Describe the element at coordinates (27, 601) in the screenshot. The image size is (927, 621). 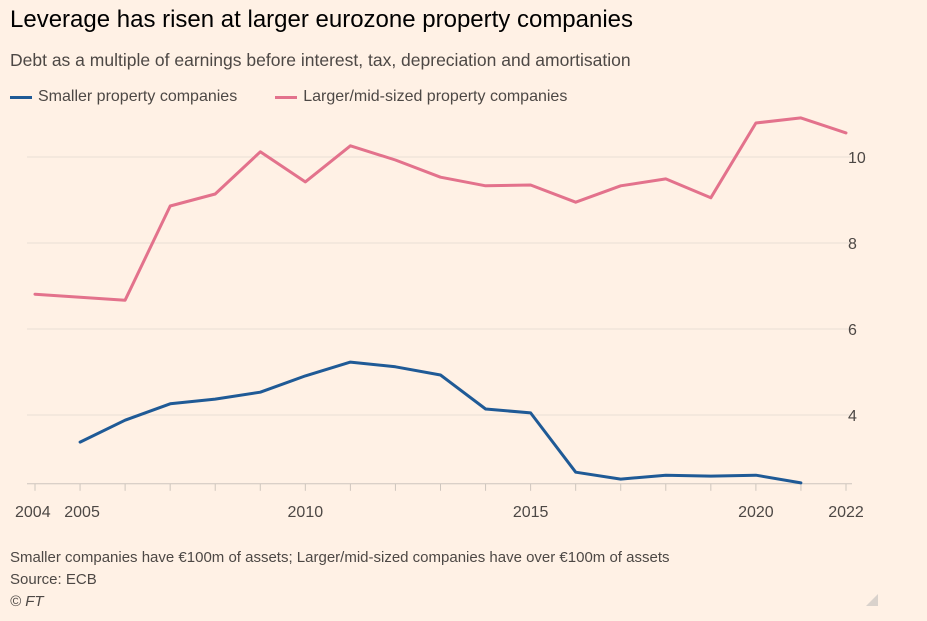
I see `copyright: © FT` at that location.